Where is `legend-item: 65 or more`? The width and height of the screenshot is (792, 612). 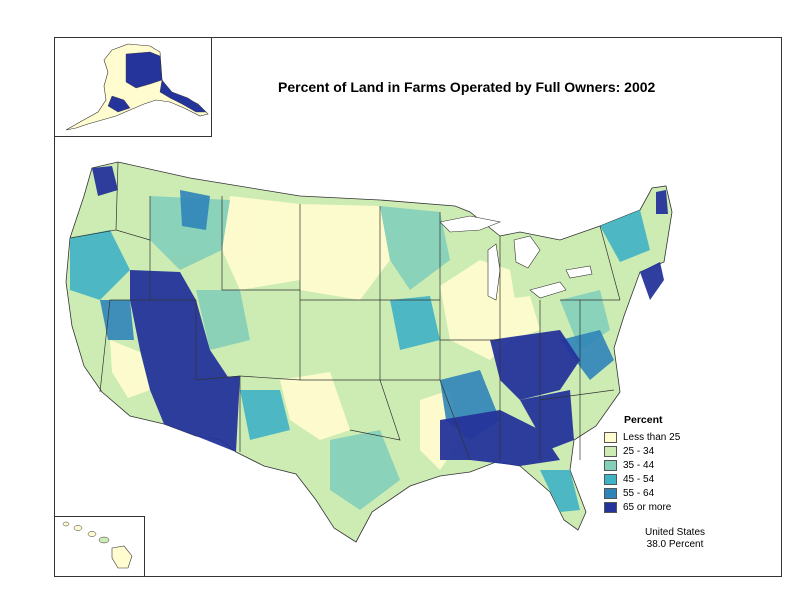 legend-item: 65 or more is located at coordinates (642, 507).